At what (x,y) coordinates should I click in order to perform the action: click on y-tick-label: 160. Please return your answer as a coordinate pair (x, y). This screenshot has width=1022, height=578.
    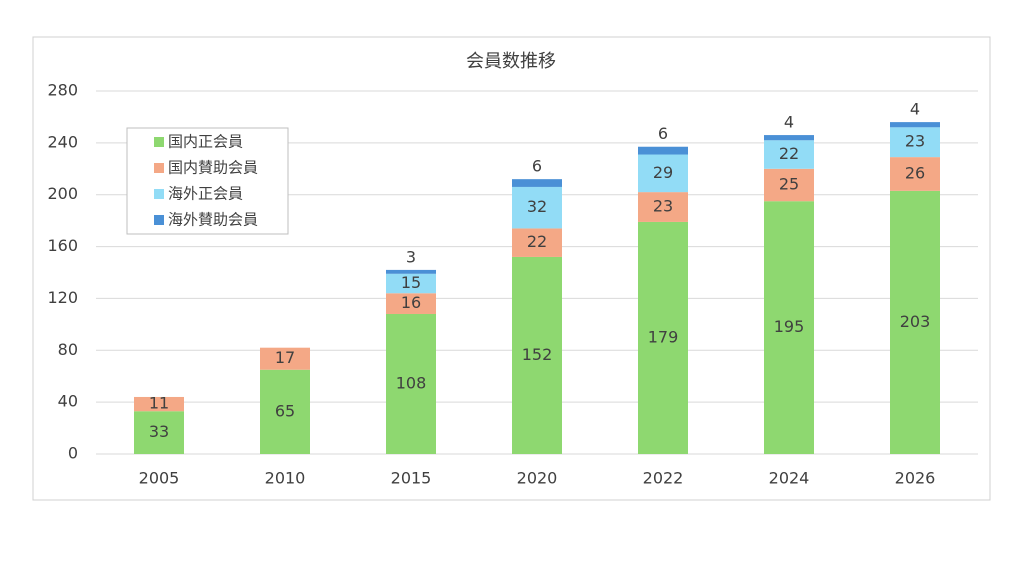
    Looking at the image, I should click on (62, 245).